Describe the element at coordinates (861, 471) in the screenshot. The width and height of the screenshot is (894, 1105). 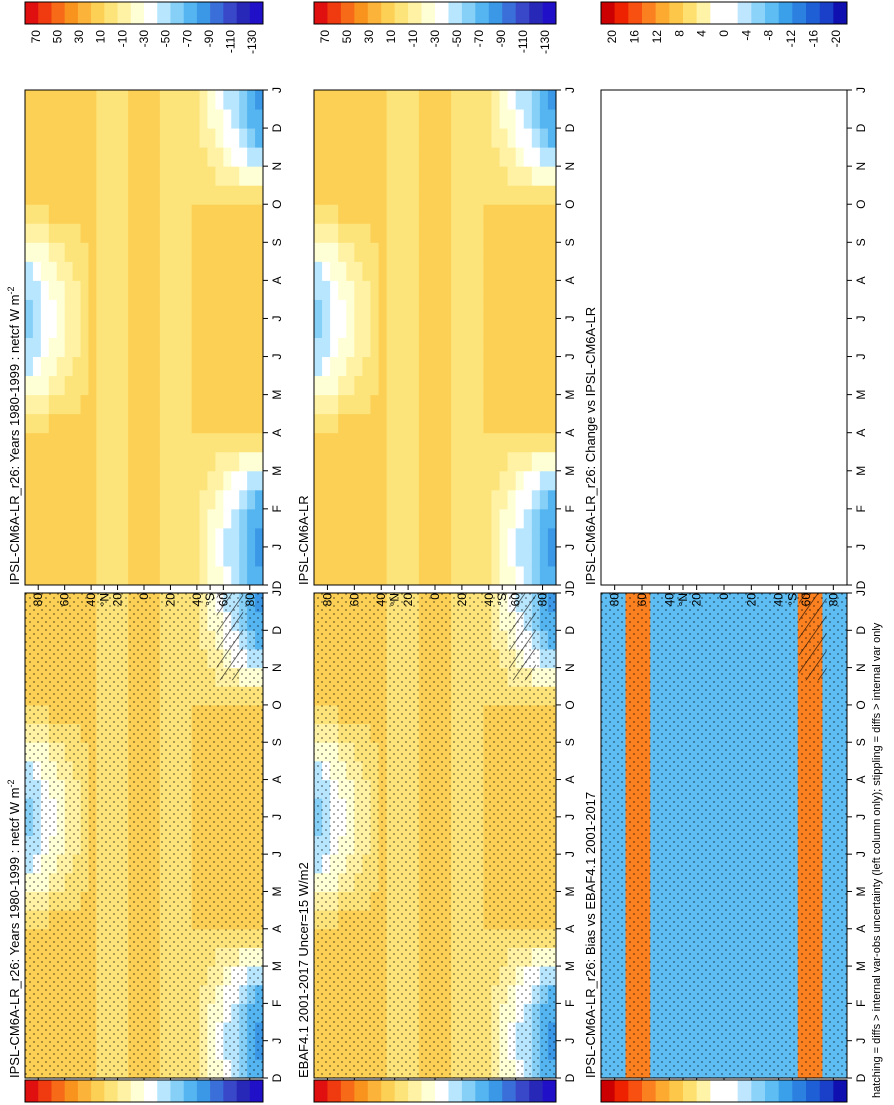
I see `month-tick-label: M` at that location.